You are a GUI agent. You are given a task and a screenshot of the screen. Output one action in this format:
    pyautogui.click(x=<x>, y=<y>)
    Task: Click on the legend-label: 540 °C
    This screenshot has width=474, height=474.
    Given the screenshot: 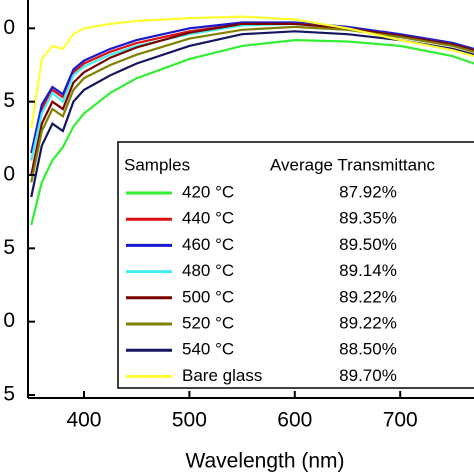 What is the action you would take?
    pyautogui.click(x=208, y=349)
    